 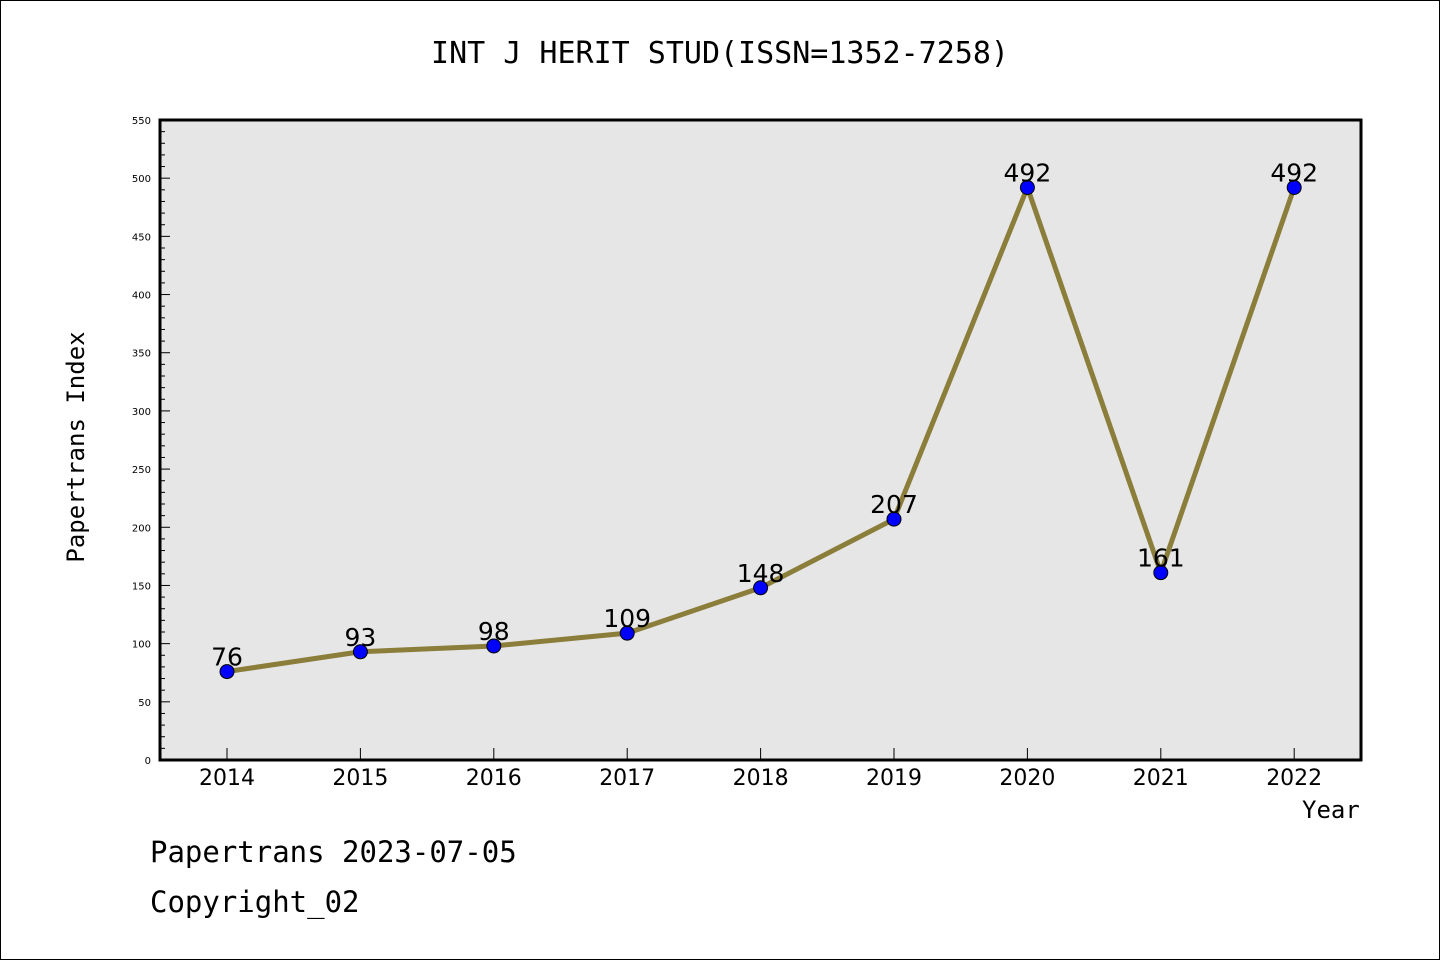 I want to click on y-tick-label: 50, so click(x=144, y=703).